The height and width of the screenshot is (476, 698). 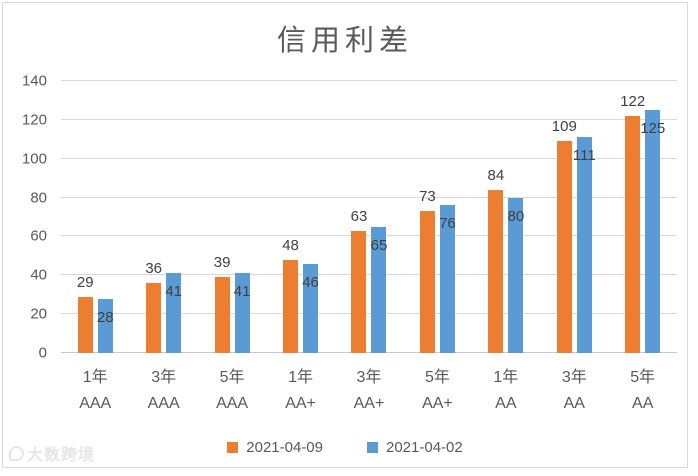 I want to click on bar-group: 122 125, so click(x=643, y=217).